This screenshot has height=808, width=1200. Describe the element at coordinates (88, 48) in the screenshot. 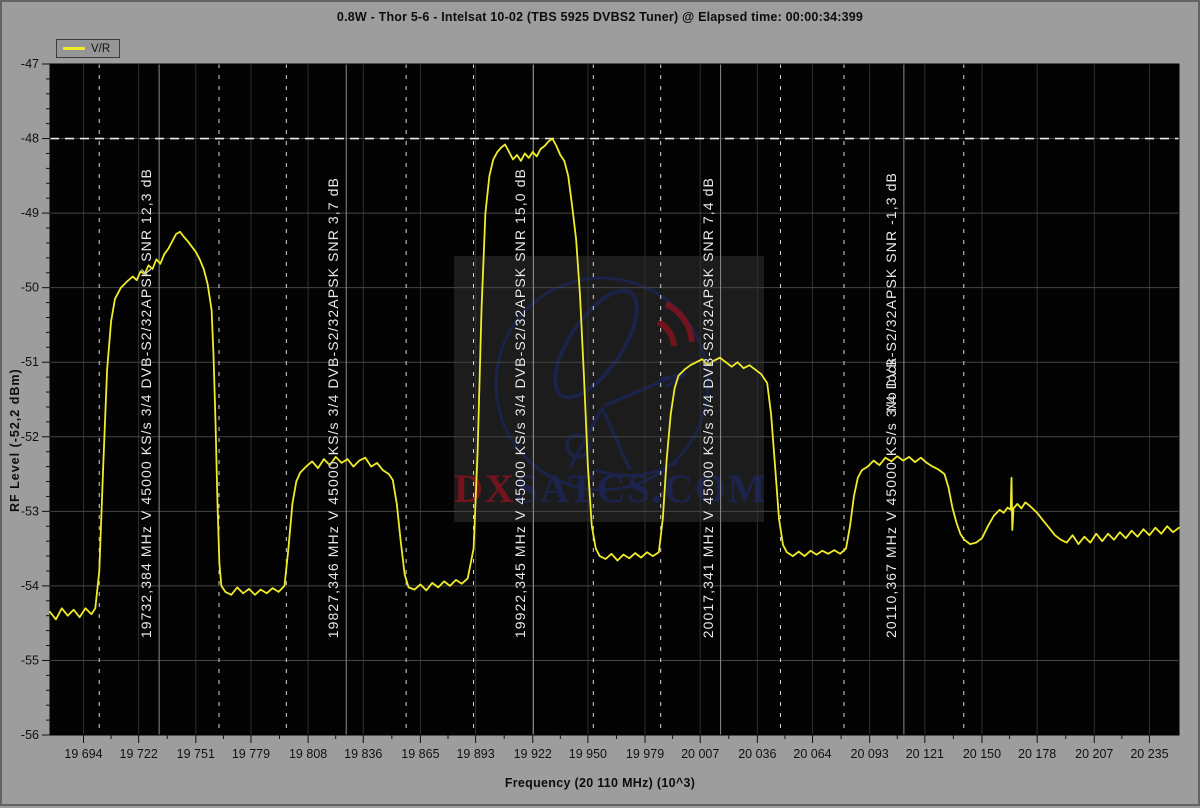

I see `legend: V/R` at that location.